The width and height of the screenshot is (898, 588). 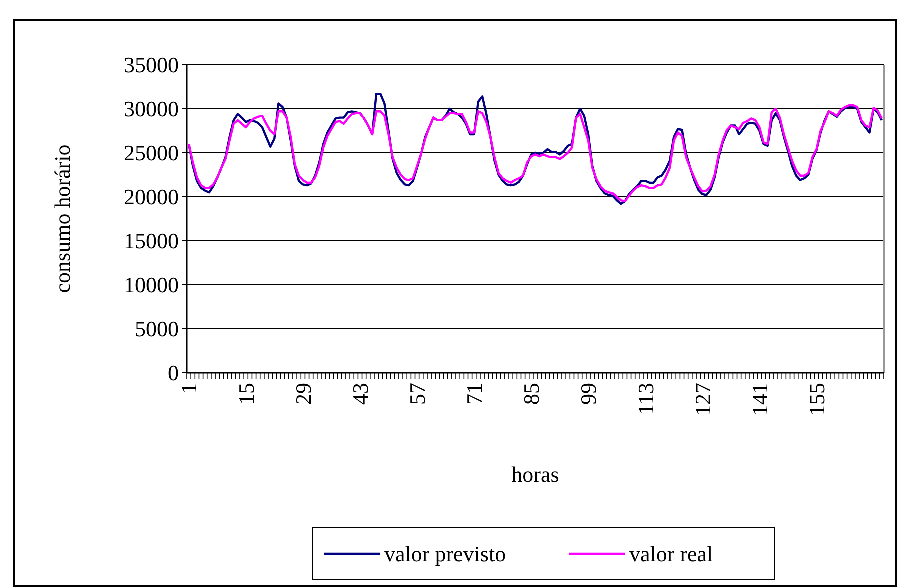 What do you see at coordinates (151, 109) in the screenshot?
I see `y-tick-label: 30000` at bounding box center [151, 109].